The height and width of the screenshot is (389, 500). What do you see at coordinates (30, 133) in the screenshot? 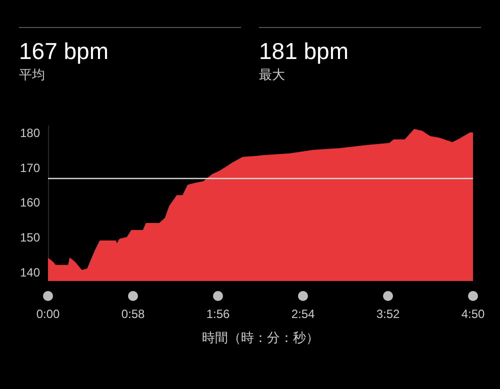
I see `y-tick-label: 180` at bounding box center [30, 133].